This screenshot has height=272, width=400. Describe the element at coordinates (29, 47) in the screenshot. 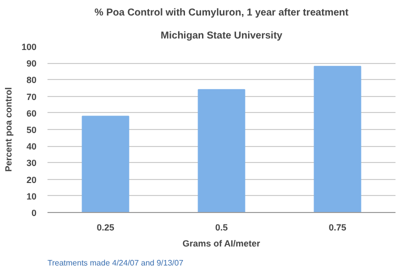

I see `y-tick-label: 100` at that location.